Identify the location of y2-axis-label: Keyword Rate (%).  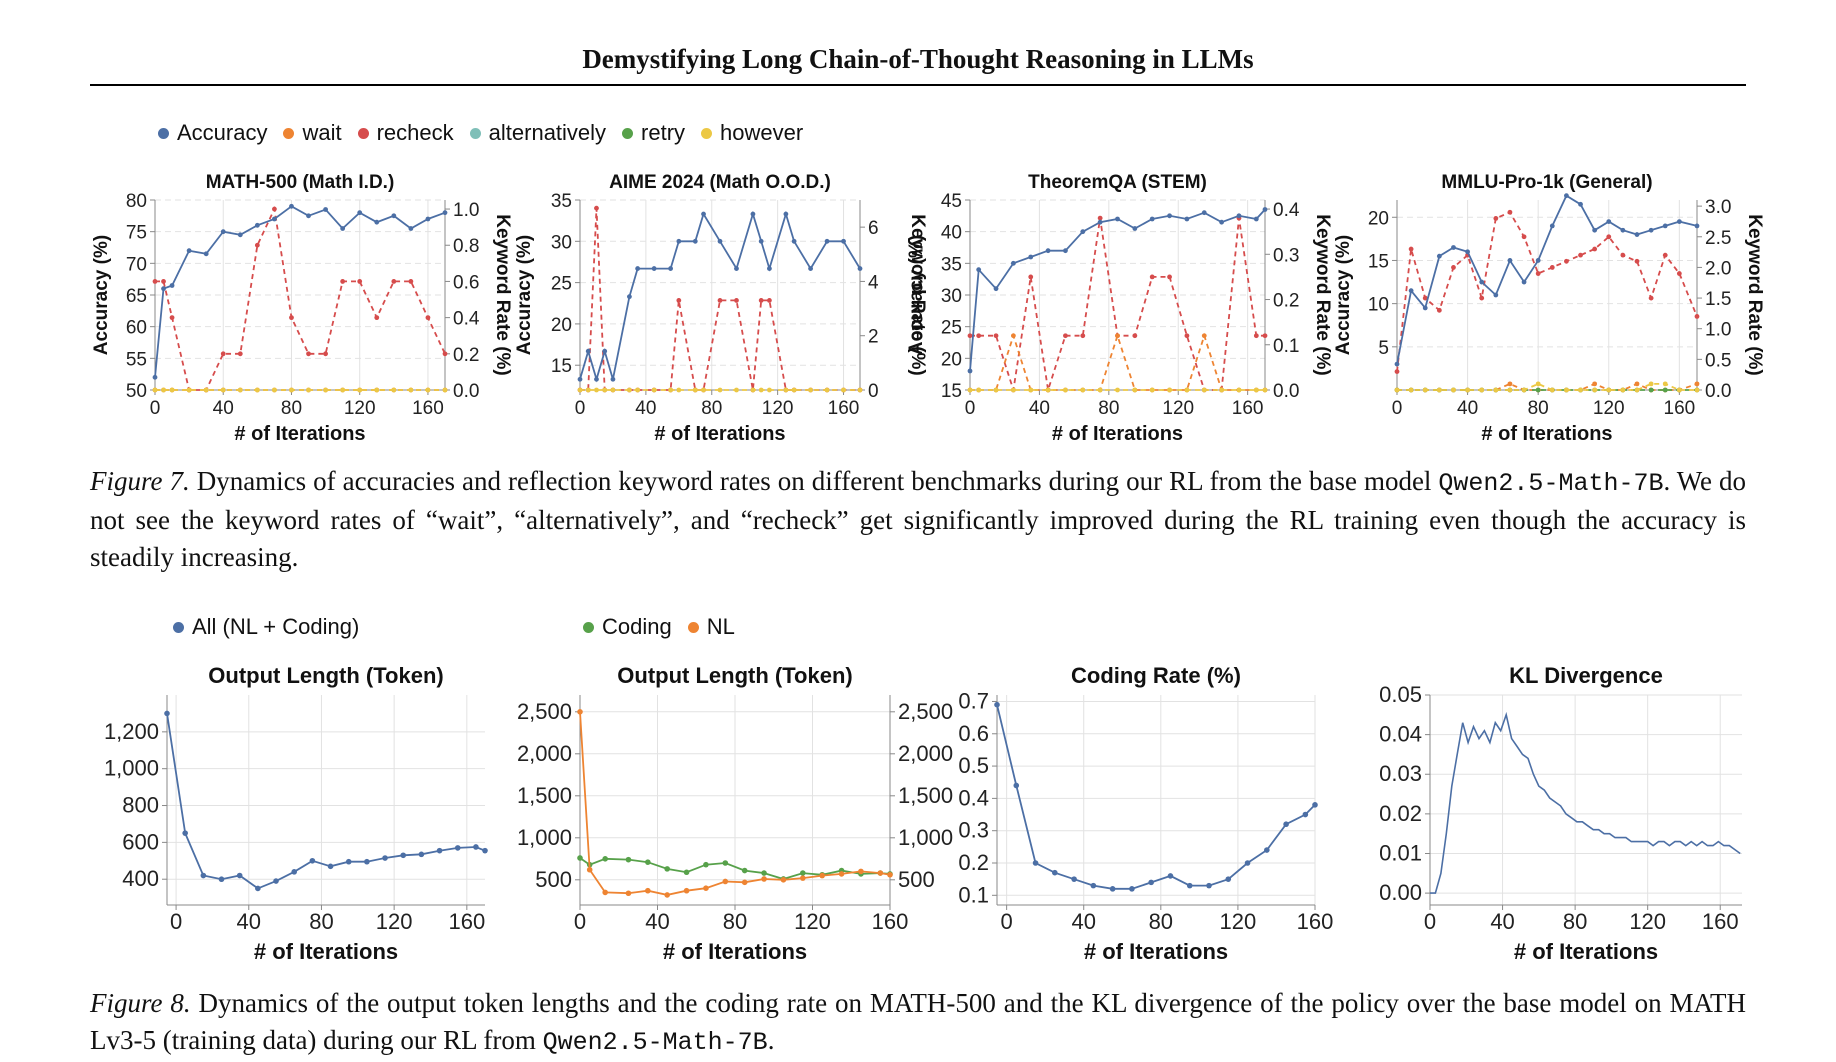
(1322, 295).